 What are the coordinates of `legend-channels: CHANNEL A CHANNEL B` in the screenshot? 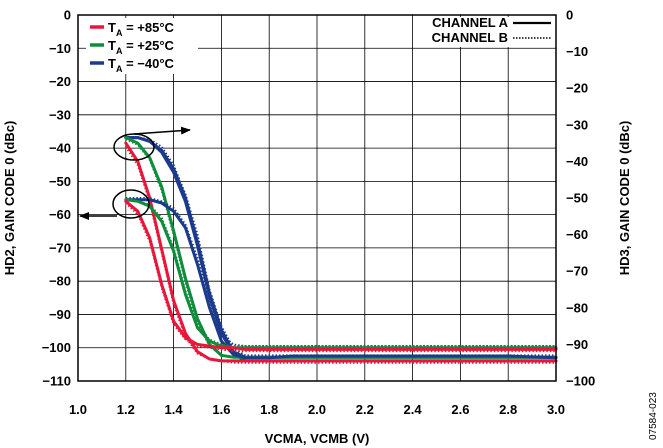 It's located at (487, 31).